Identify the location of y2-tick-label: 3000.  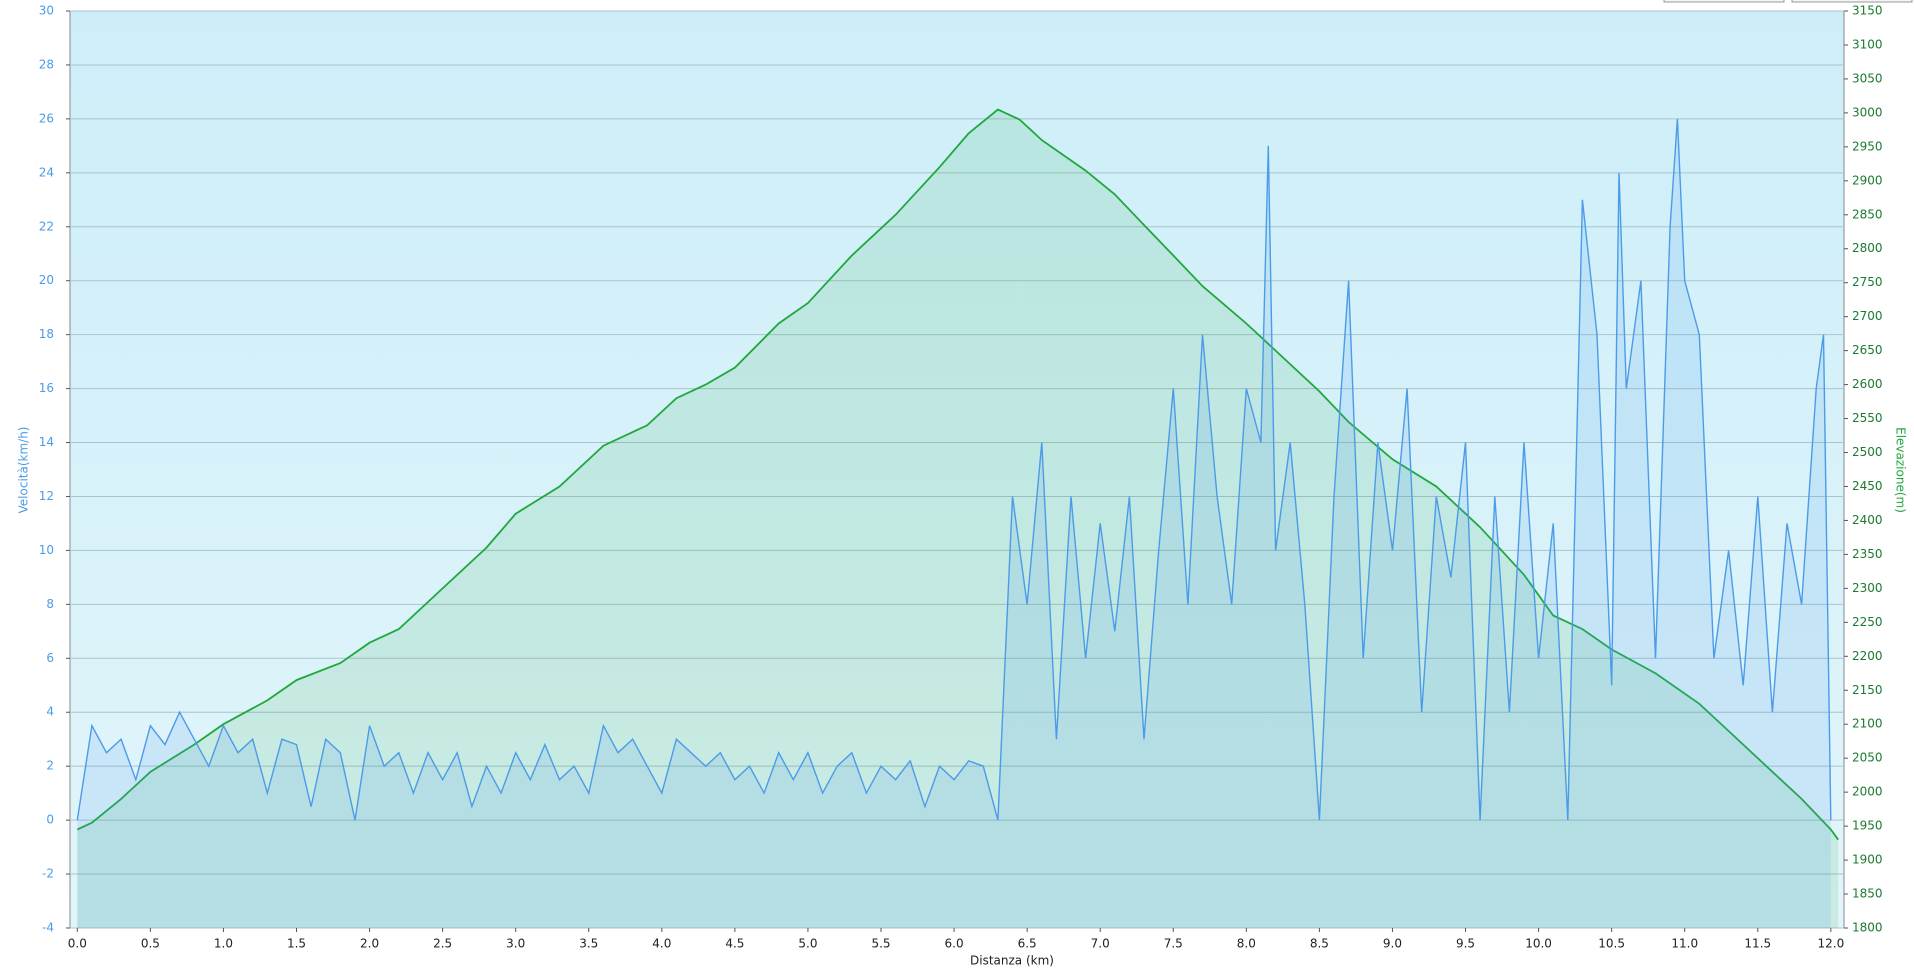
(1867, 112).